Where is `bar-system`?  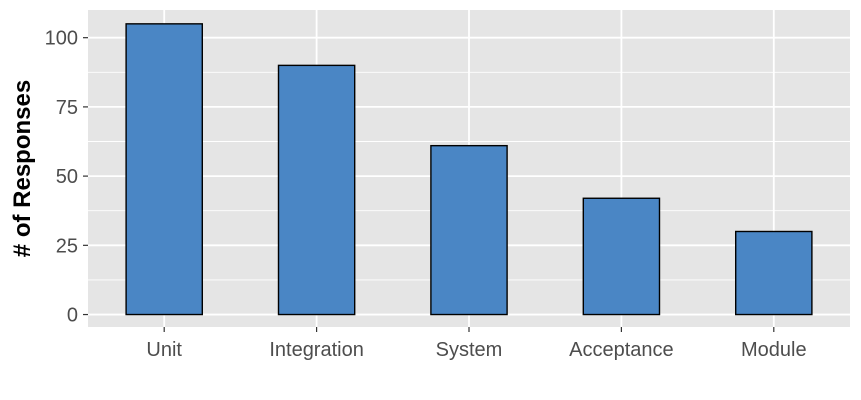
bar-system is located at coordinates (469, 230).